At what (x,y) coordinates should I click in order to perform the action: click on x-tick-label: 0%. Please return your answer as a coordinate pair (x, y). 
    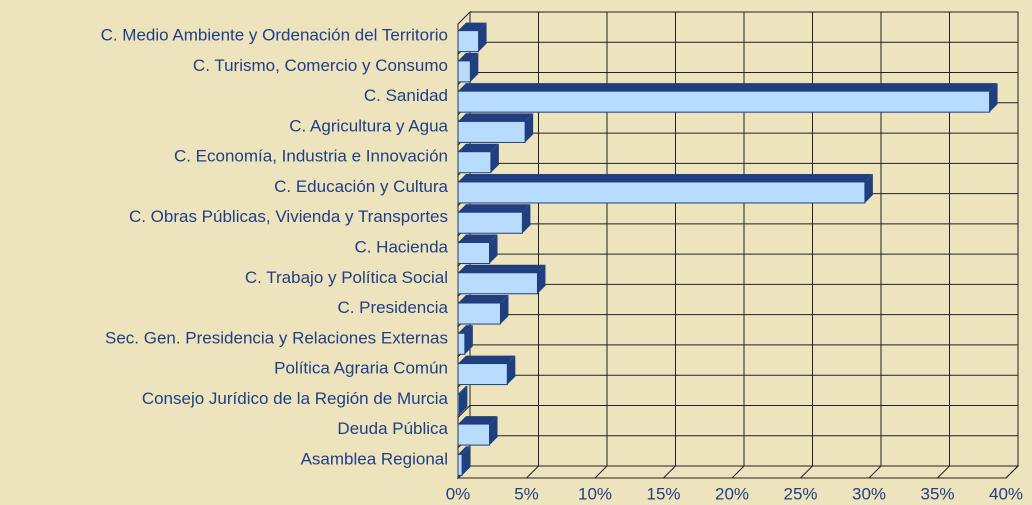
    Looking at the image, I should click on (458, 493).